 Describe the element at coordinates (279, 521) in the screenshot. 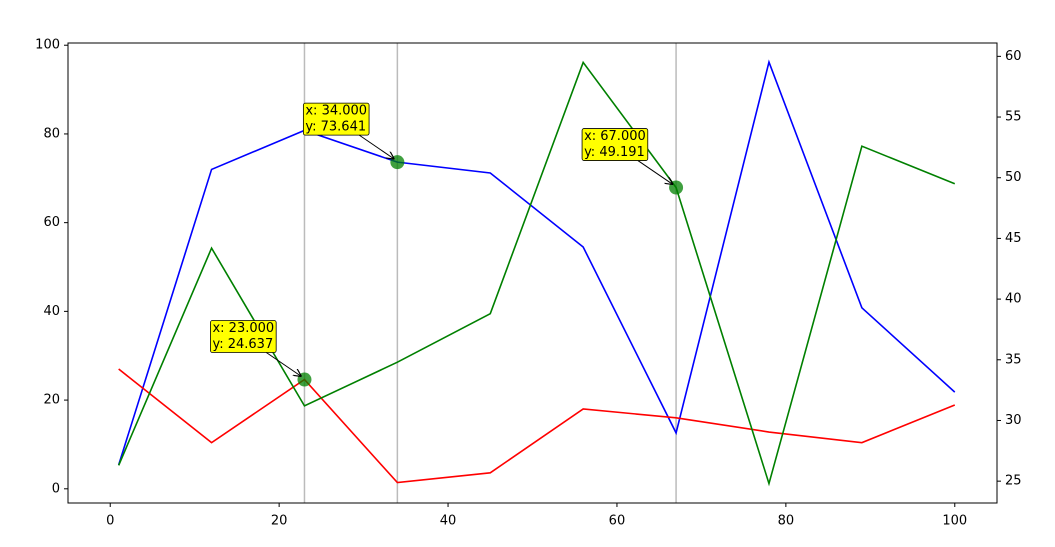

I see `x-tick-label: 20` at that location.